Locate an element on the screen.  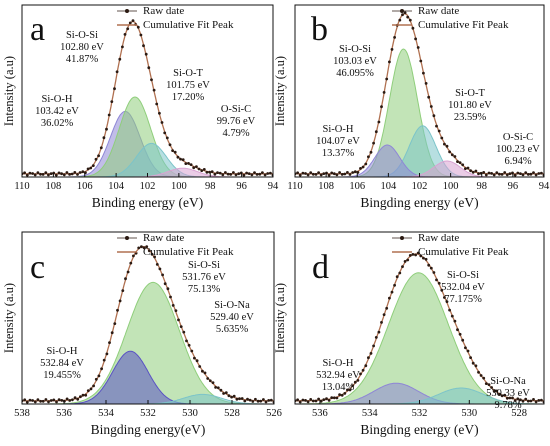
x-axis-title: Binding energy (eV) is located at coordinates (147, 202).